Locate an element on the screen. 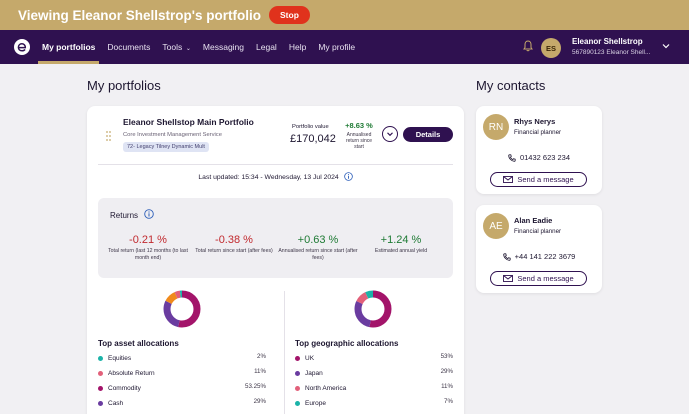  contact-phone: +44 141 222 3679 is located at coordinates (539, 256).